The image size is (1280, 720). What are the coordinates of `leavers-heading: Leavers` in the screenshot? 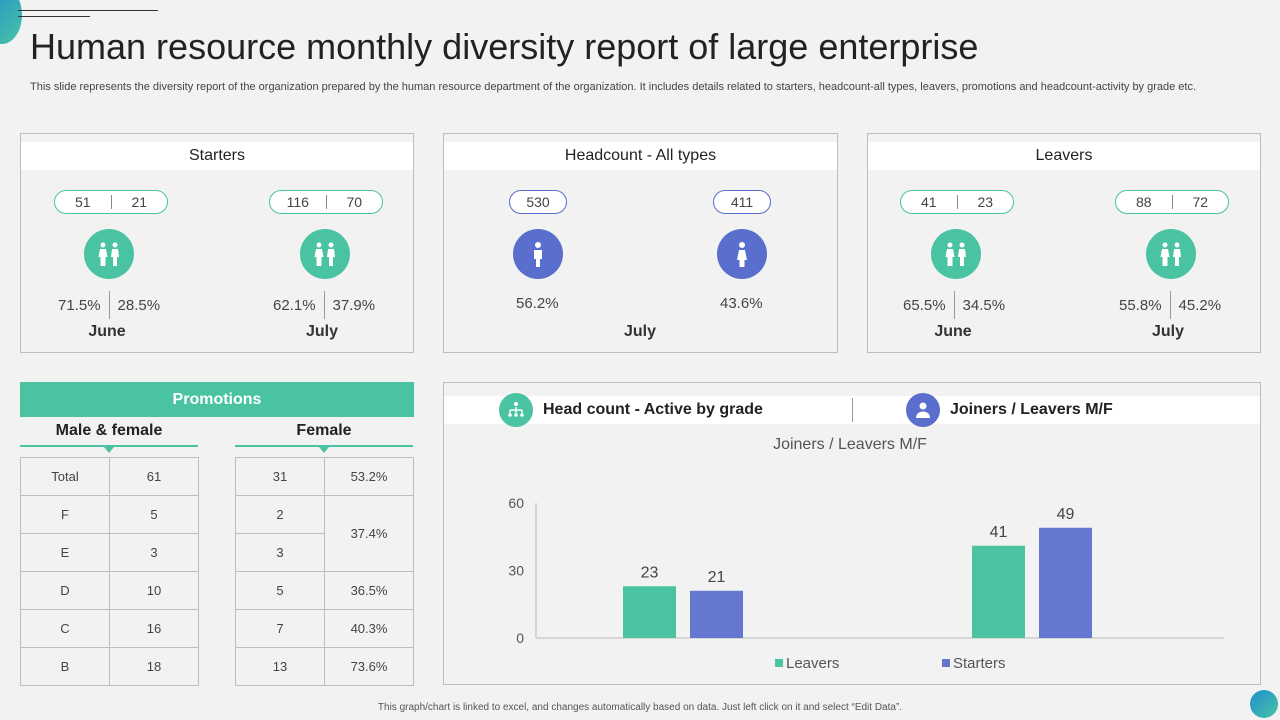 It's located at (1064, 156).